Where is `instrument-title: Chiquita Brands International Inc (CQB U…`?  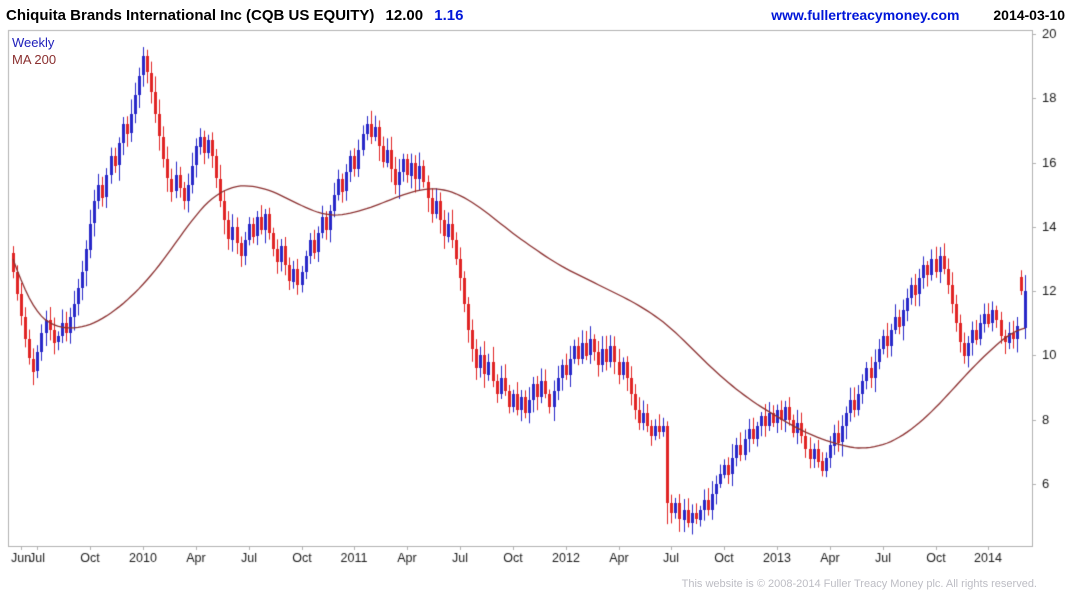 instrument-title: Chiquita Brands International Inc (CQB U… is located at coordinates (190, 15).